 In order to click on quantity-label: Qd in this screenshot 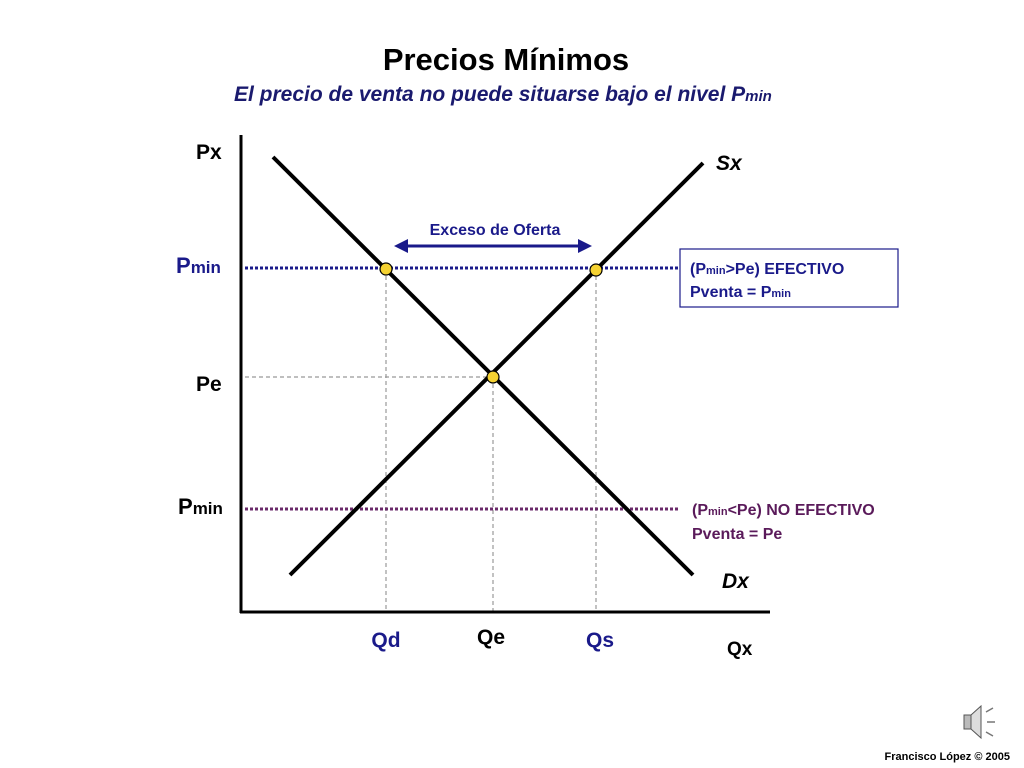, I will do `click(385, 640)`.